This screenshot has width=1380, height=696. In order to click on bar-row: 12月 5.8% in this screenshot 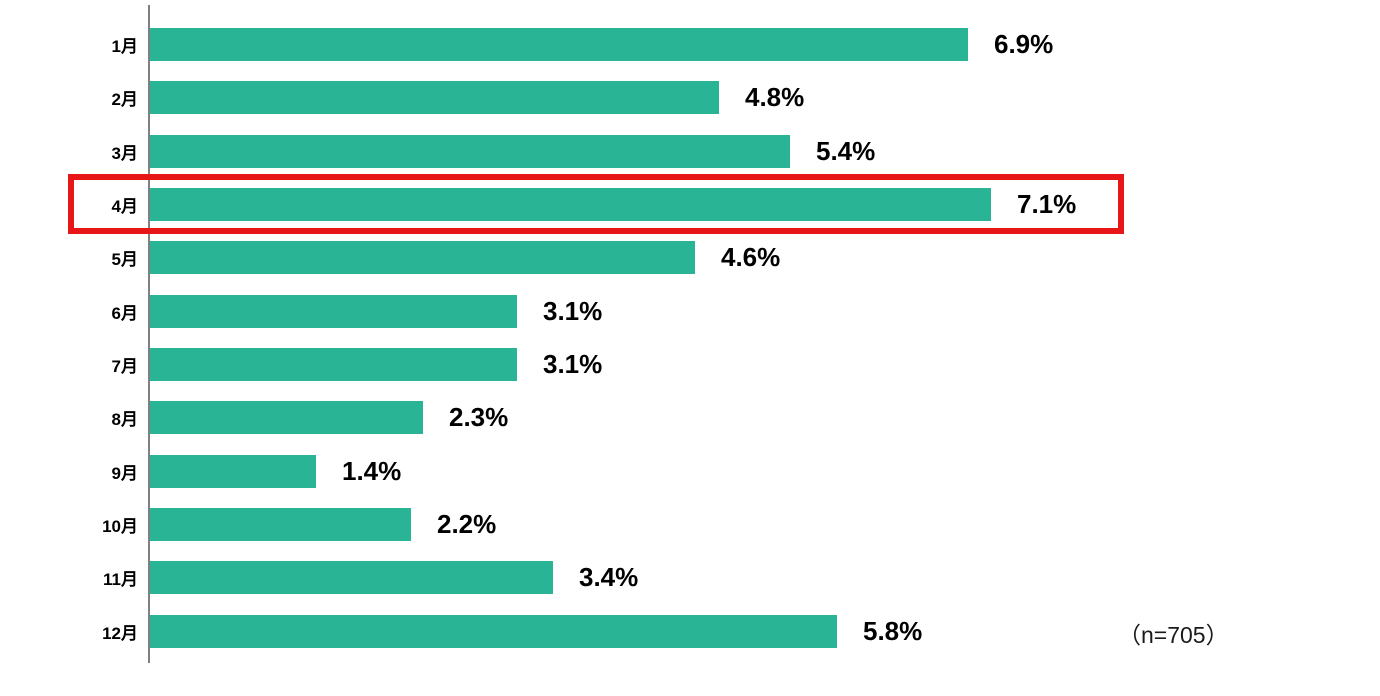, I will do `click(690, 631)`.